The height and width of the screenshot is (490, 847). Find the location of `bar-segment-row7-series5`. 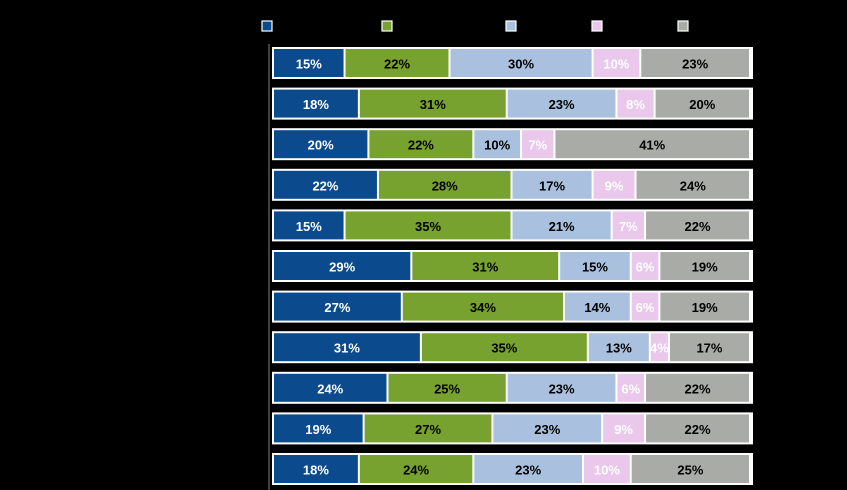

bar-segment-row7-series5 is located at coordinates (704, 306).